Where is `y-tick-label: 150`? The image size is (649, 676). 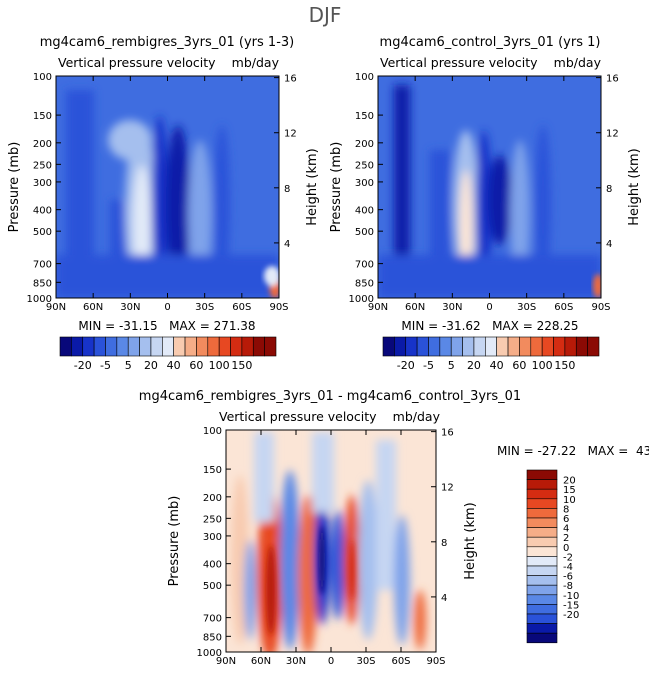
y-tick-label: 150 is located at coordinates (212, 470).